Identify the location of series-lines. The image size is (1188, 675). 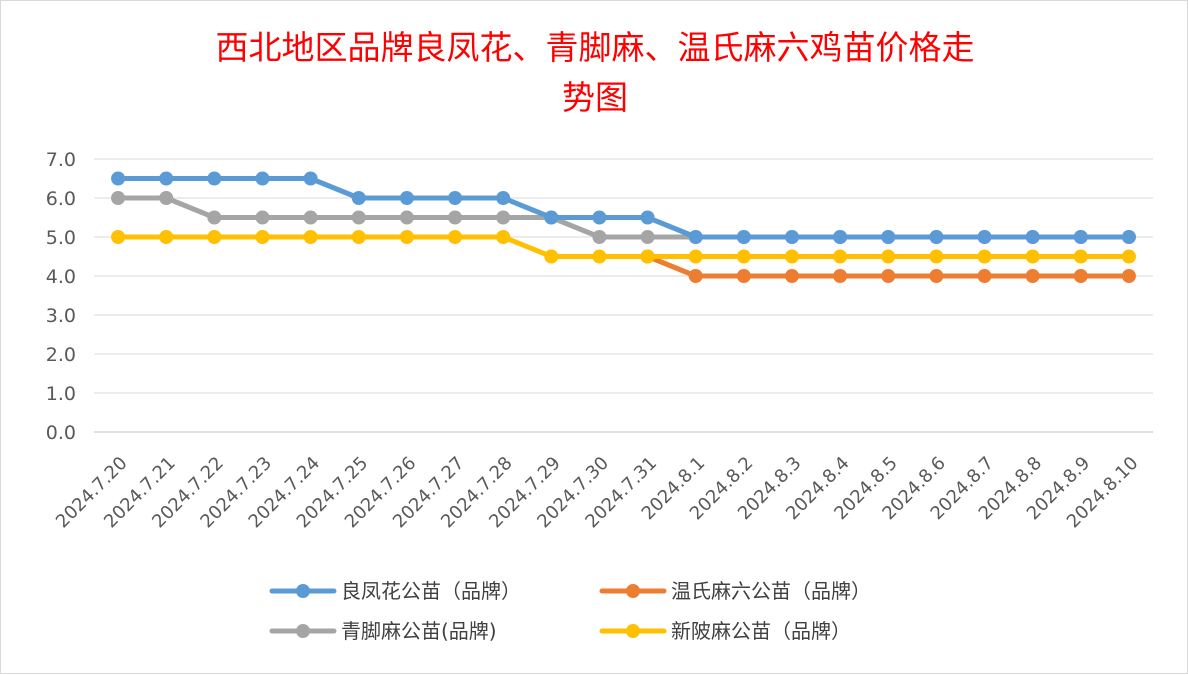
(623, 227).